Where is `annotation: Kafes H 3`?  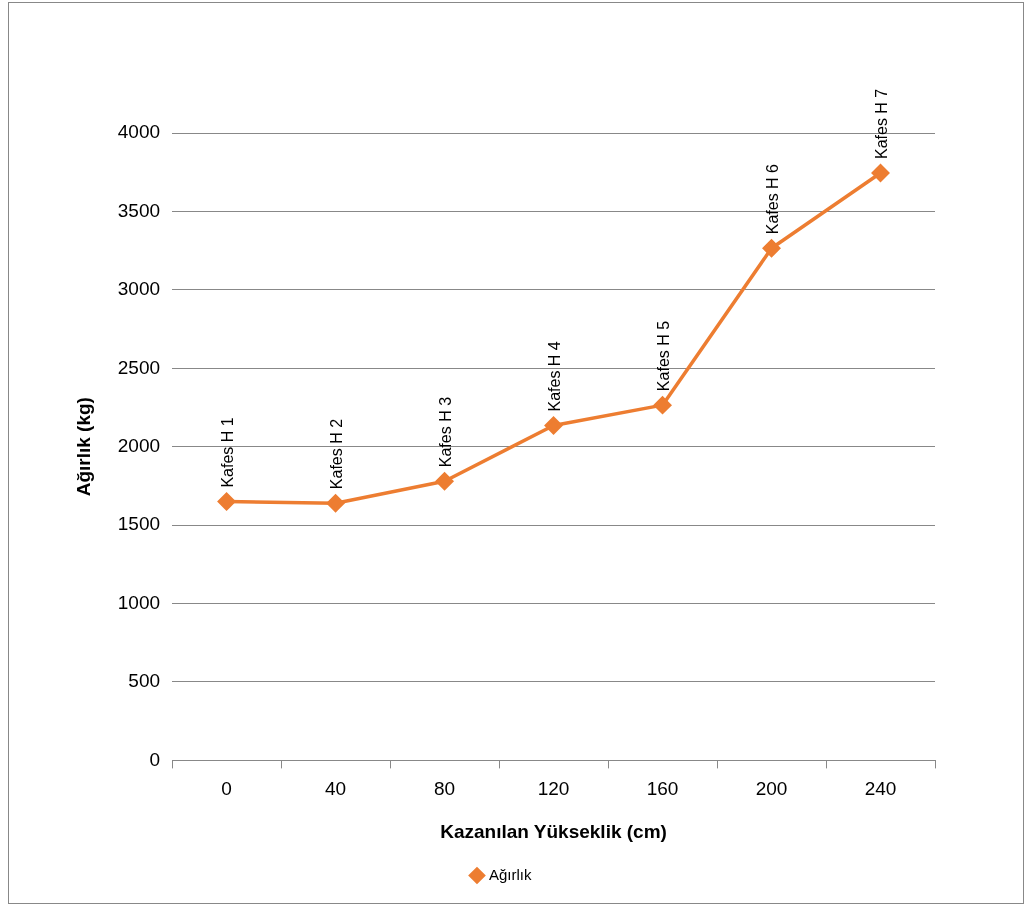
annotation: Kafes H 3 is located at coordinates (445, 432).